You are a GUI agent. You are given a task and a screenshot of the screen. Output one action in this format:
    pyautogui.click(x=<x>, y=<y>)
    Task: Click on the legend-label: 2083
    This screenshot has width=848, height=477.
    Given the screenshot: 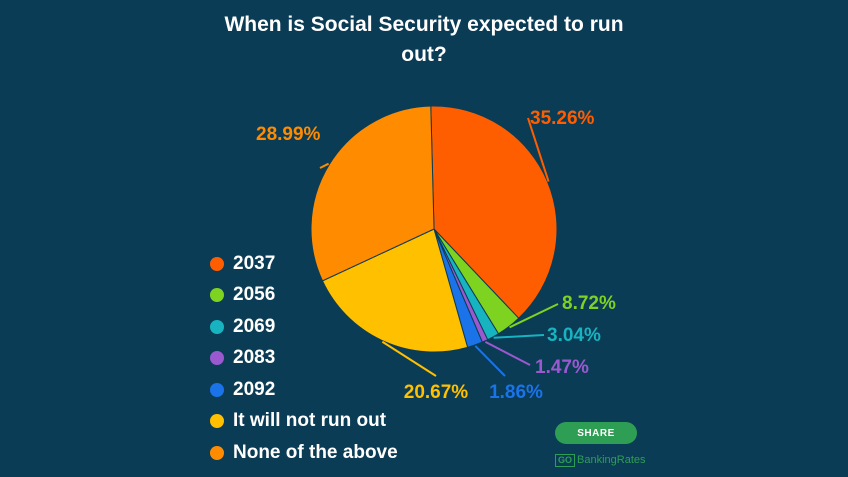 What is the action you would take?
    pyautogui.click(x=254, y=358)
    